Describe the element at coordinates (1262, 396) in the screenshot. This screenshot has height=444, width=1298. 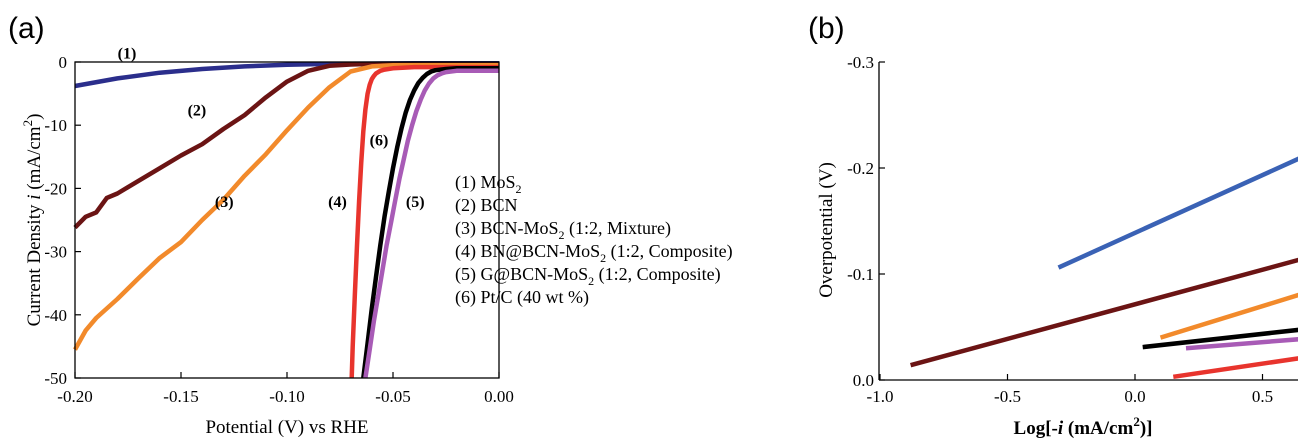
I see `panel-b-x-tick-label: 0.5` at that location.